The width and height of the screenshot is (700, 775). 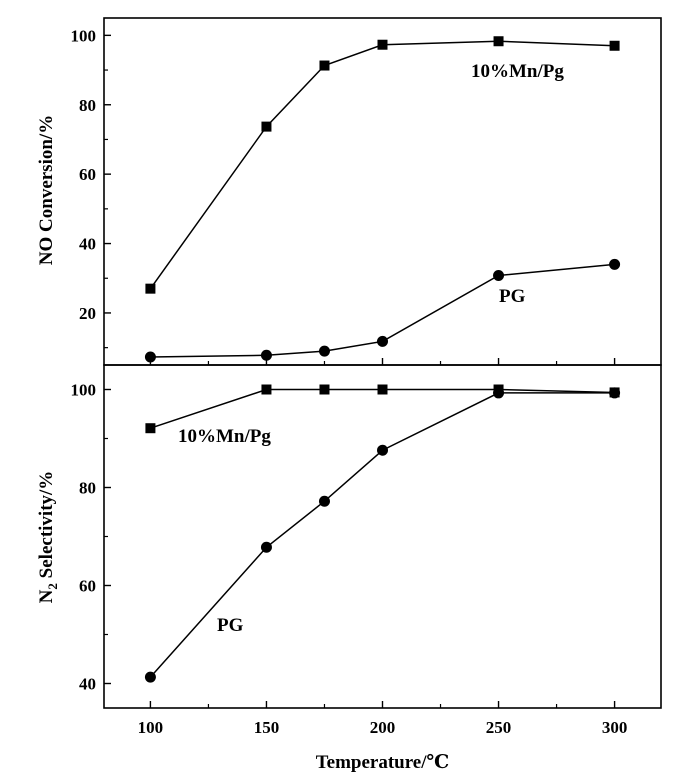 I want to click on y-axis-label: N2 Selectivity/%, so click(x=48, y=537).